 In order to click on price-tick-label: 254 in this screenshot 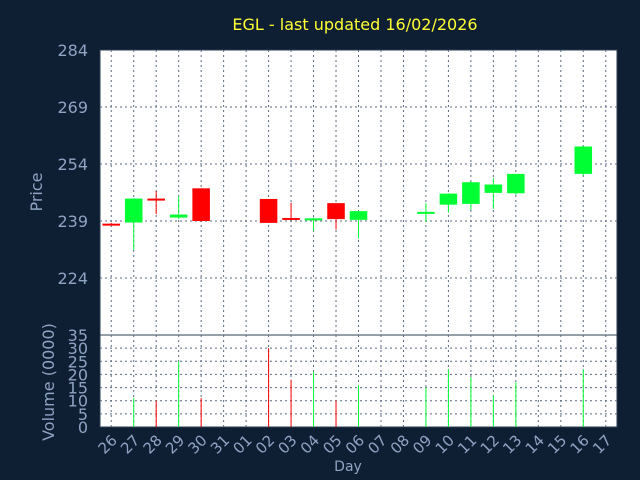, I will do `click(72, 164)`.